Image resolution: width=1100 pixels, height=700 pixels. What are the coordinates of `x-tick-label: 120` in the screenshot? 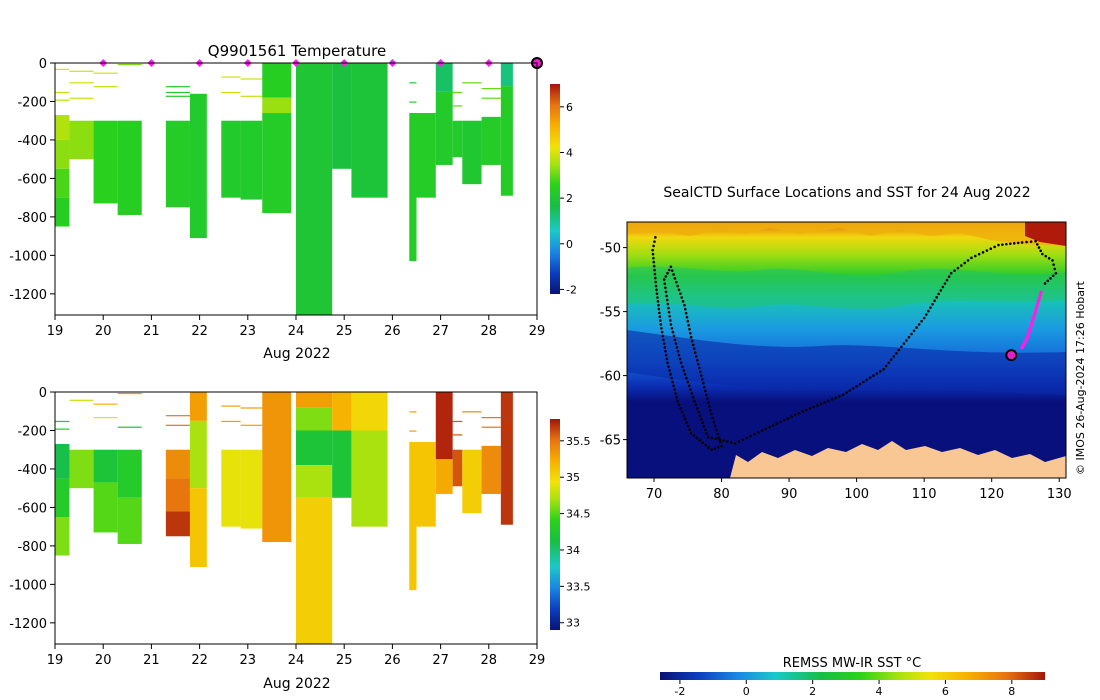 It's located at (991, 494).